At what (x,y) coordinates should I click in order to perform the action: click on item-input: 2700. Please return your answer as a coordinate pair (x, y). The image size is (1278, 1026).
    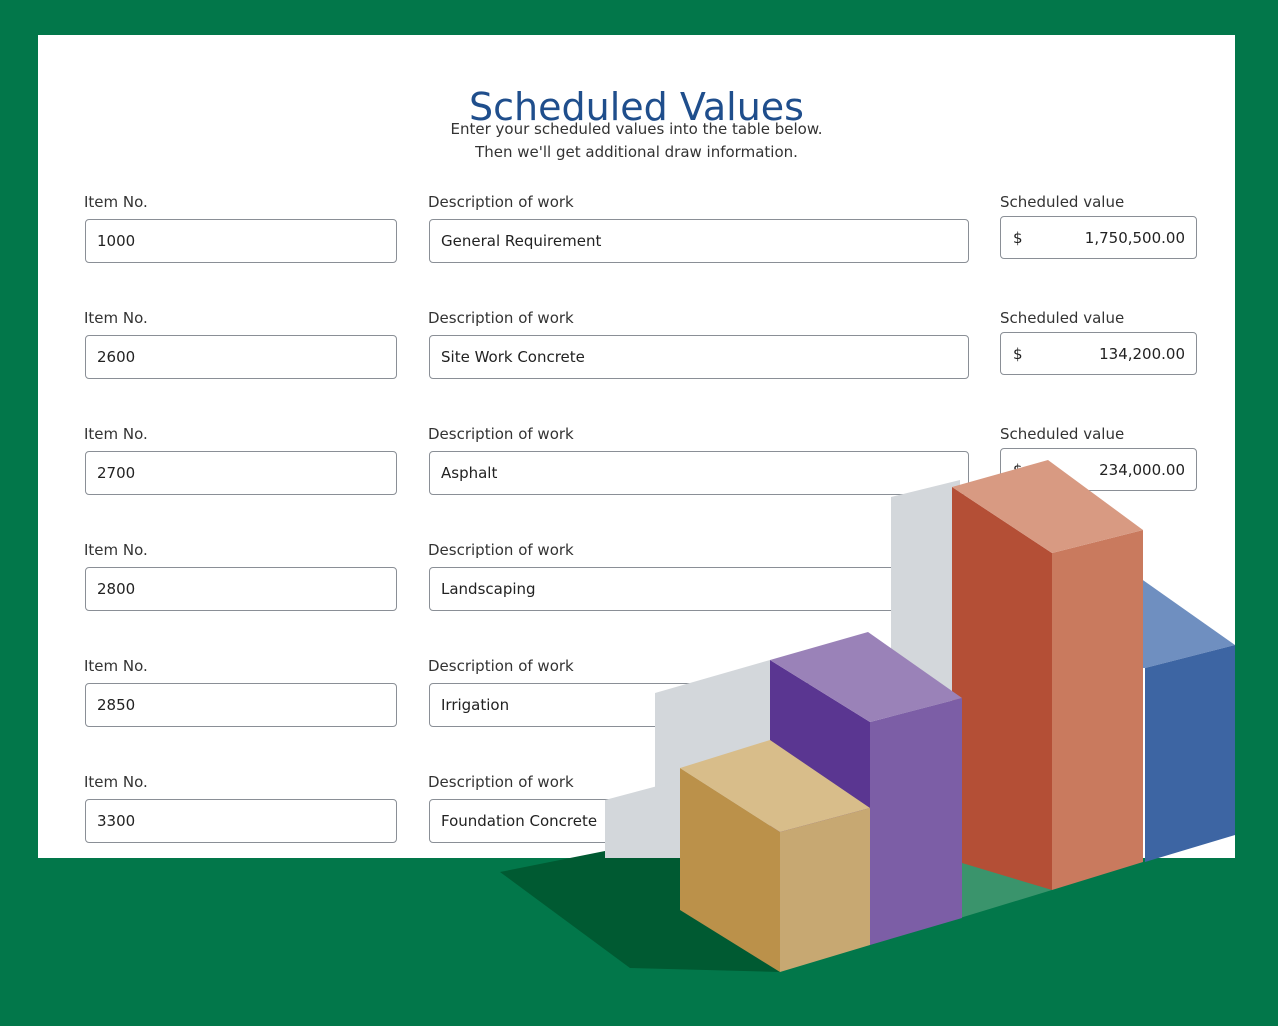
    Looking at the image, I should click on (241, 473).